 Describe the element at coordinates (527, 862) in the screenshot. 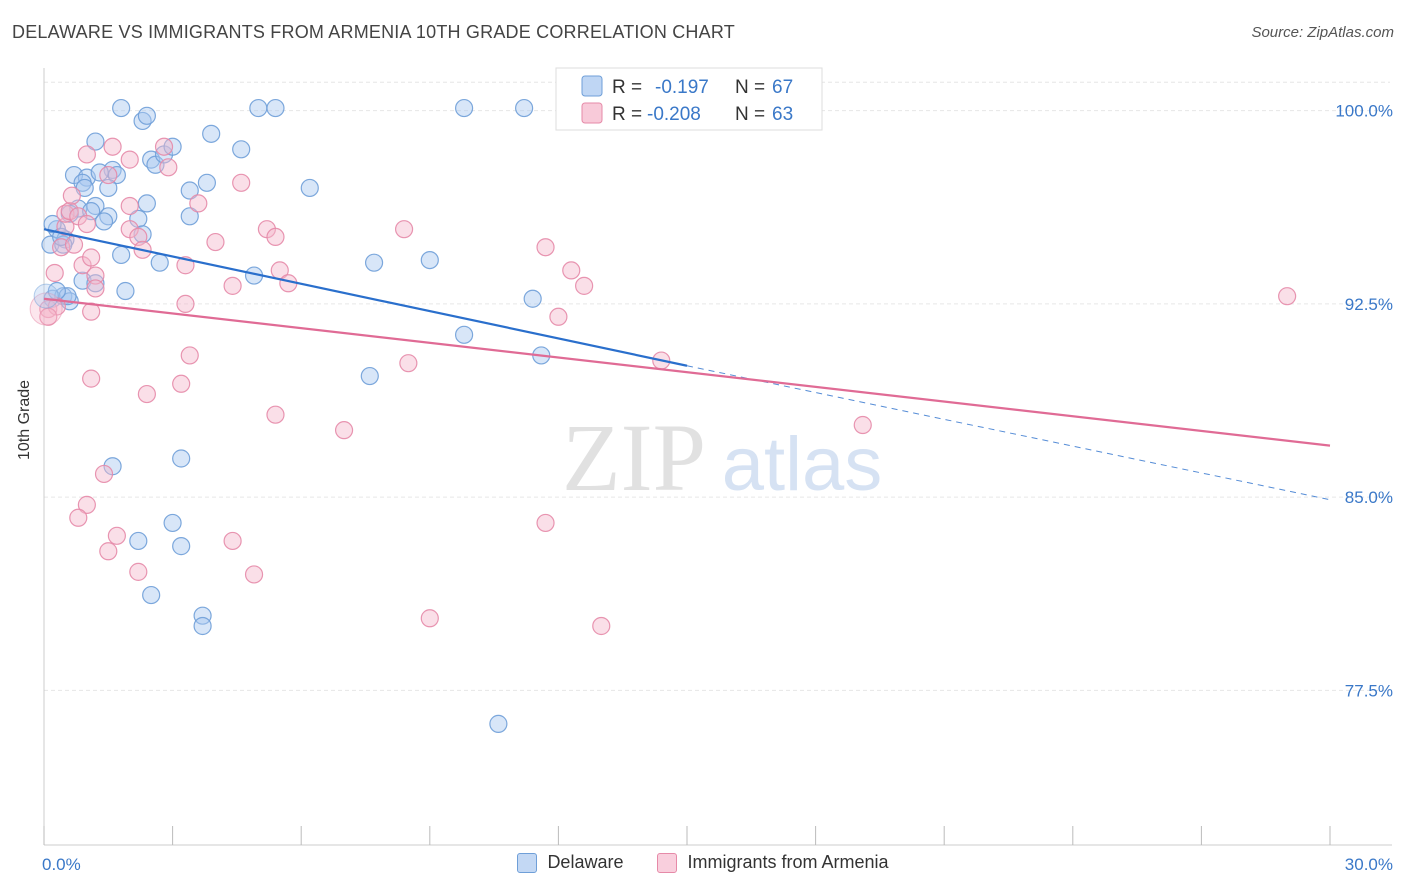

I see `bottom-legend-swatch-delaware` at that location.